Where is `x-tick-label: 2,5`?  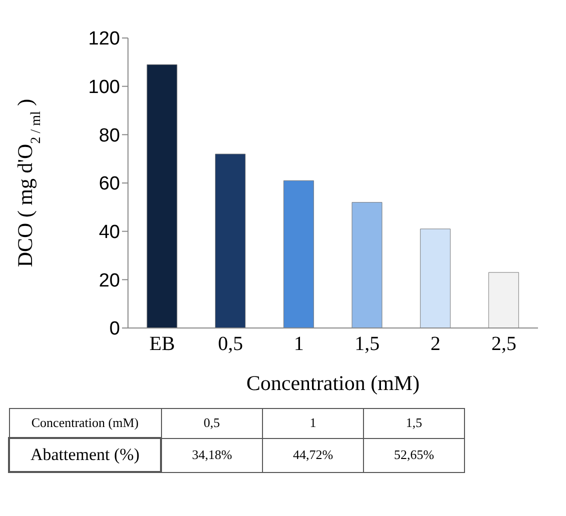
x-tick-label: 2,5 is located at coordinates (503, 344).